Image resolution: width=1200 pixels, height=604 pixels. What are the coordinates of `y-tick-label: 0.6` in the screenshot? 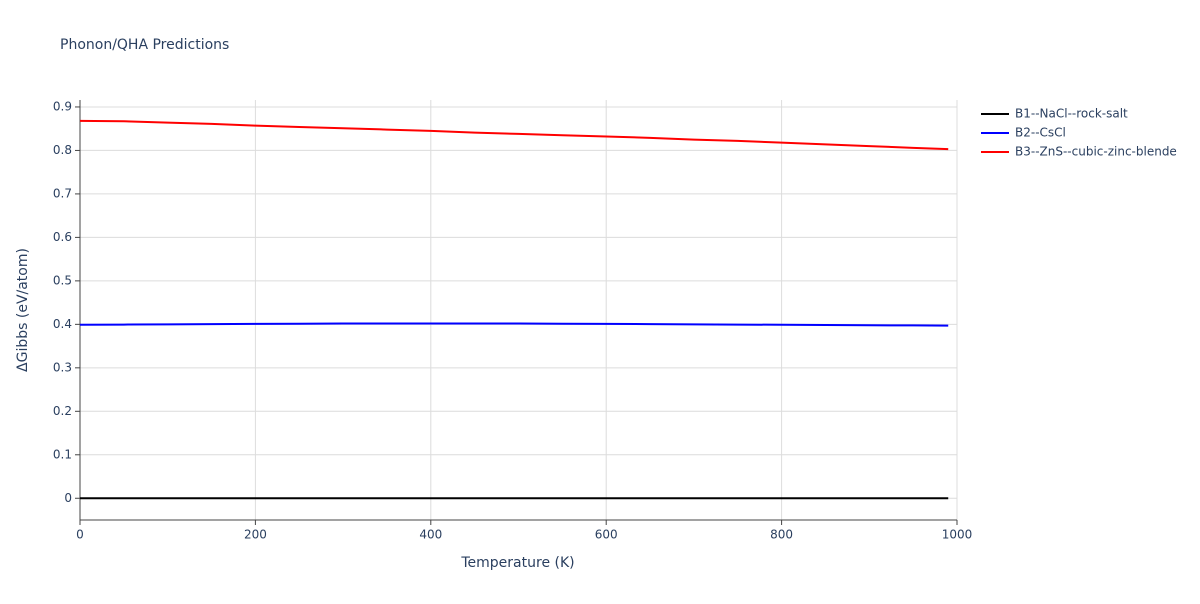 It's located at (62, 237).